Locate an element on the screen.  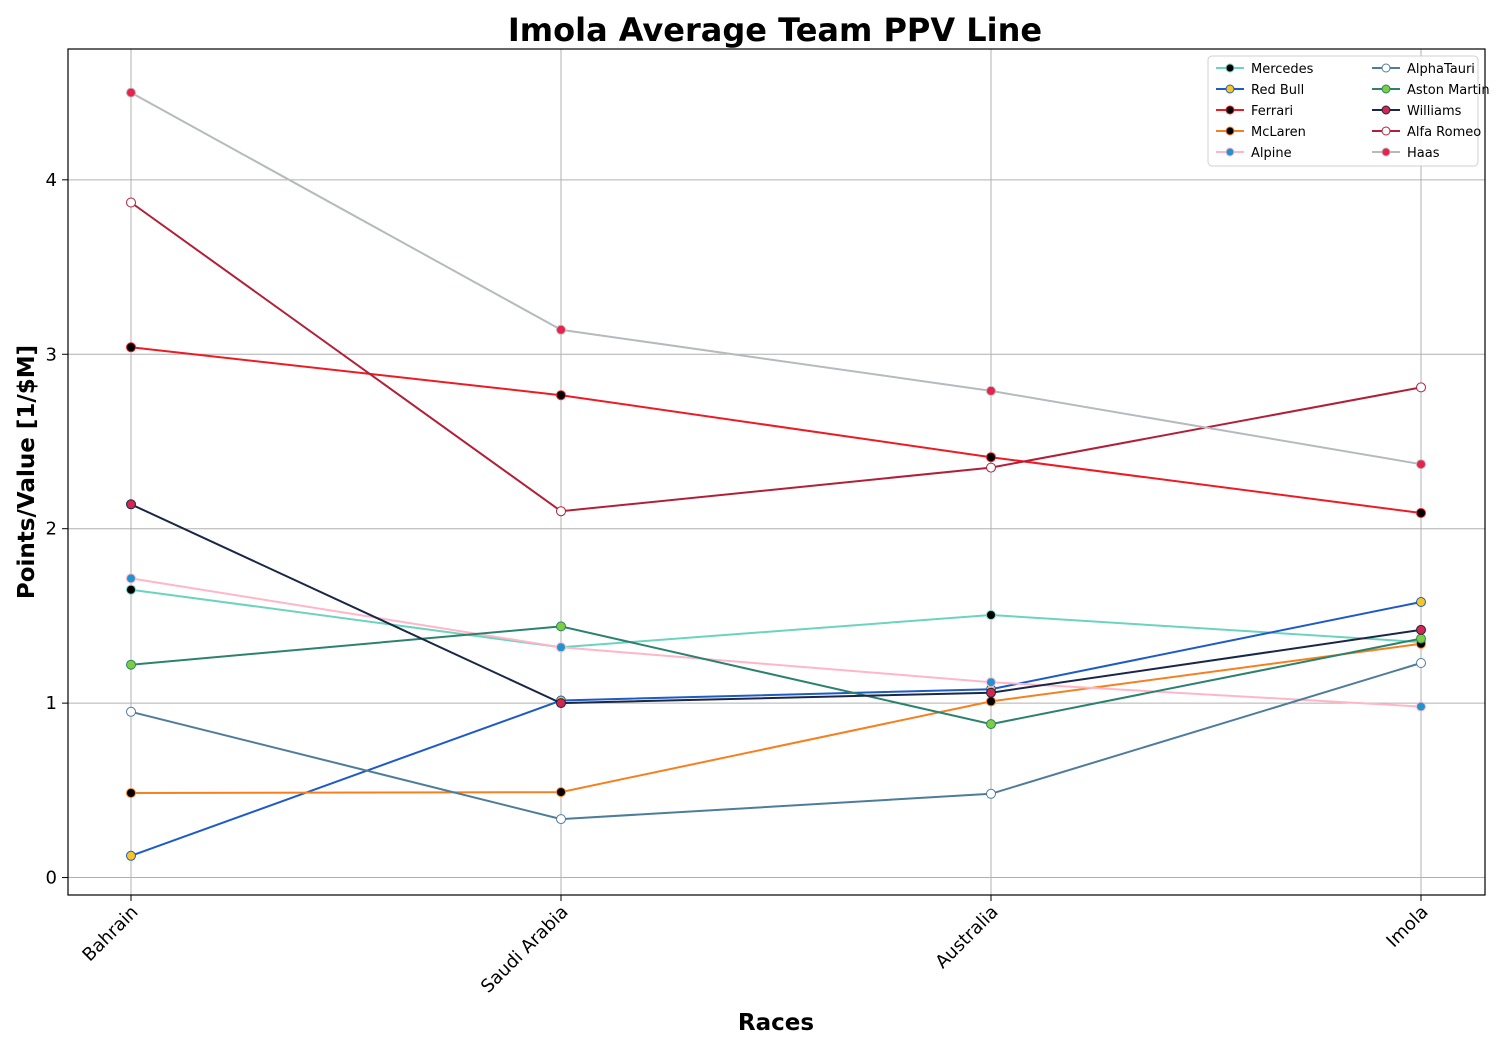
series-mercedes is located at coordinates (776, 618).